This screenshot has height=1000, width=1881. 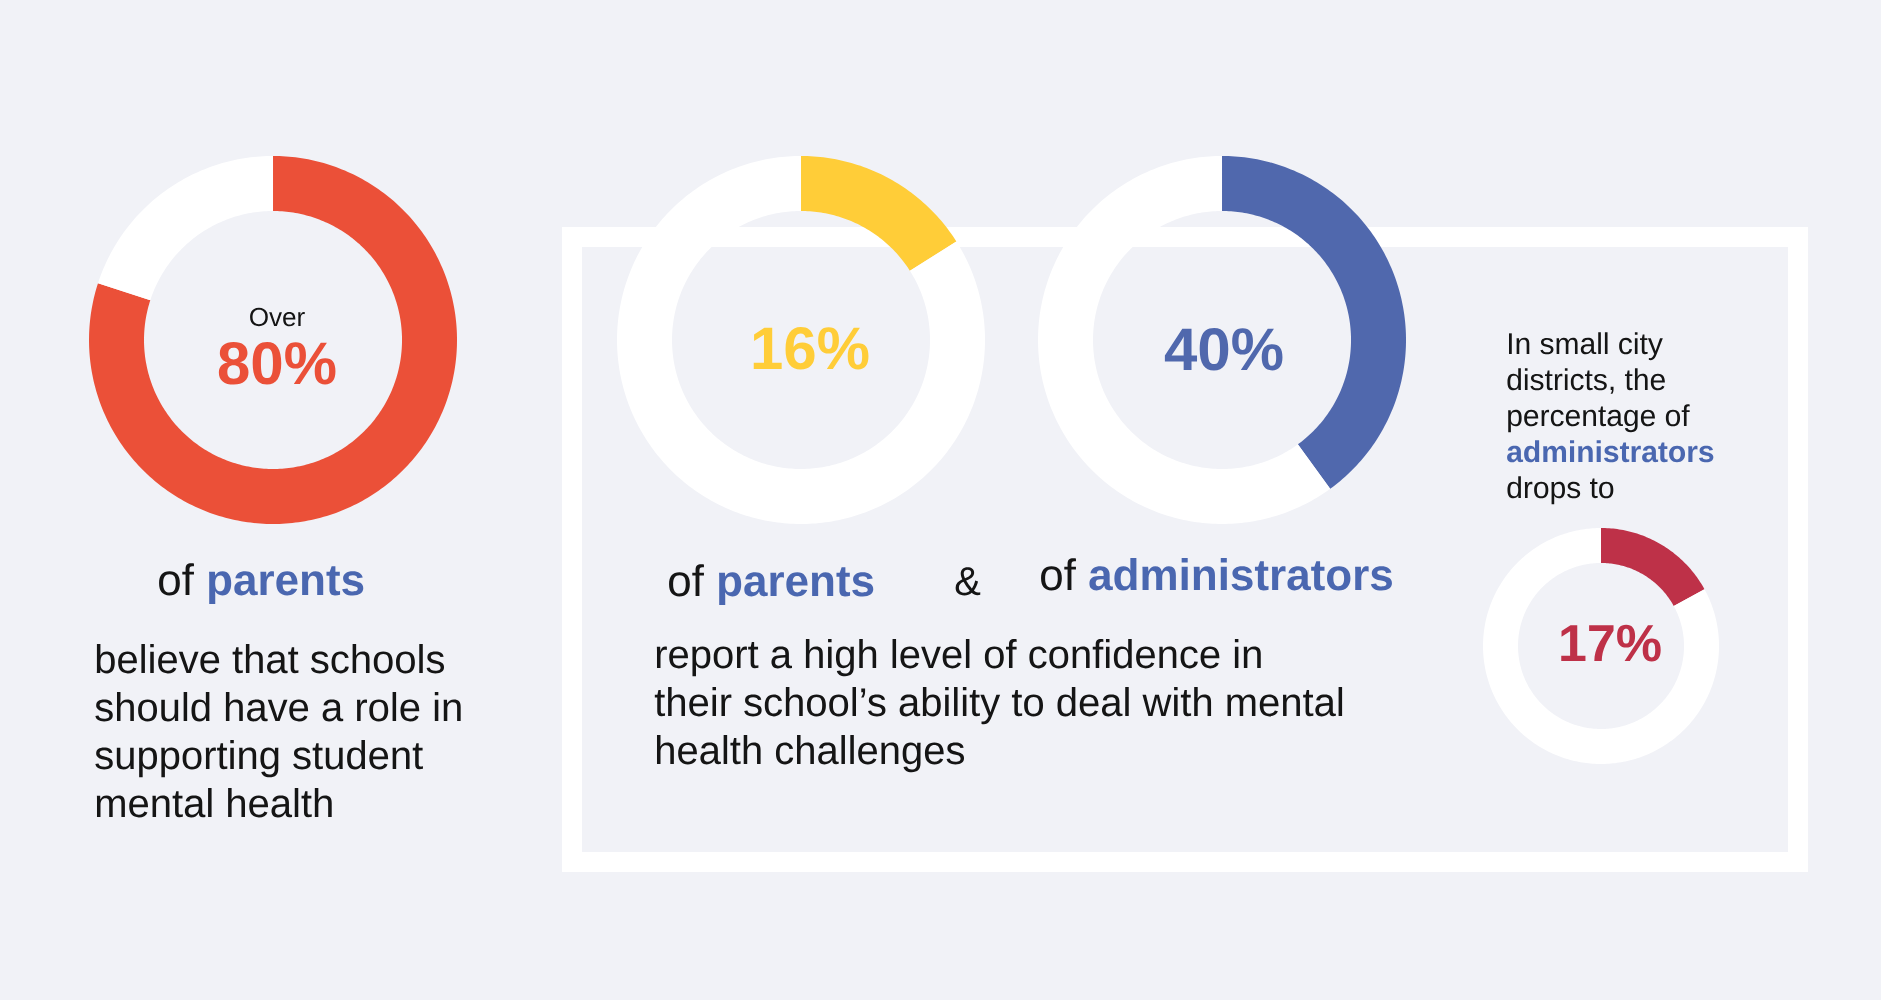 I want to click on text: believe that schools should have a role in supporting student mental health, so click(x=278, y=731).